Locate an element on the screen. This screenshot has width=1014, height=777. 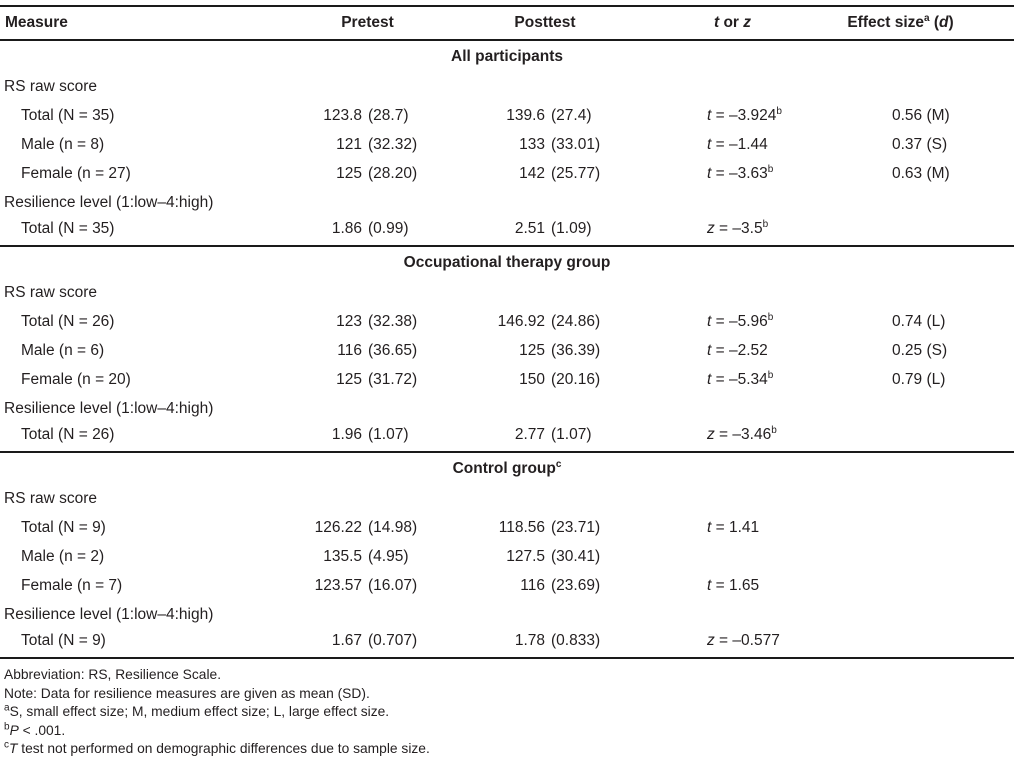
mean-value: 150 is located at coordinates (532, 379).